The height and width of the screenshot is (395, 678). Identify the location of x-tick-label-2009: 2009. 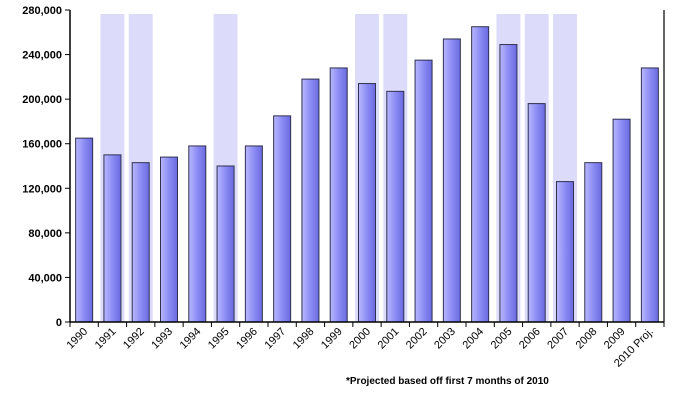
(615, 339).